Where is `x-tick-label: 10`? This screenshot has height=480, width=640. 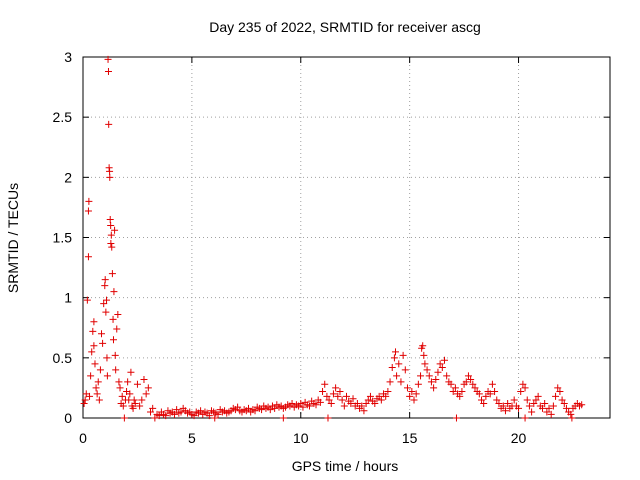 x-tick-label: 10 is located at coordinates (301, 438).